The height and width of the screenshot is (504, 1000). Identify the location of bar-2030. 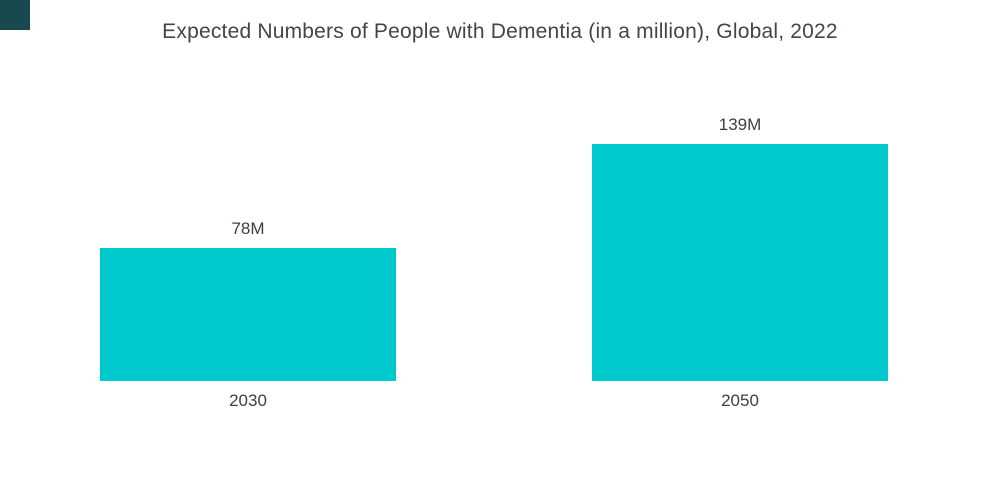
(248, 314).